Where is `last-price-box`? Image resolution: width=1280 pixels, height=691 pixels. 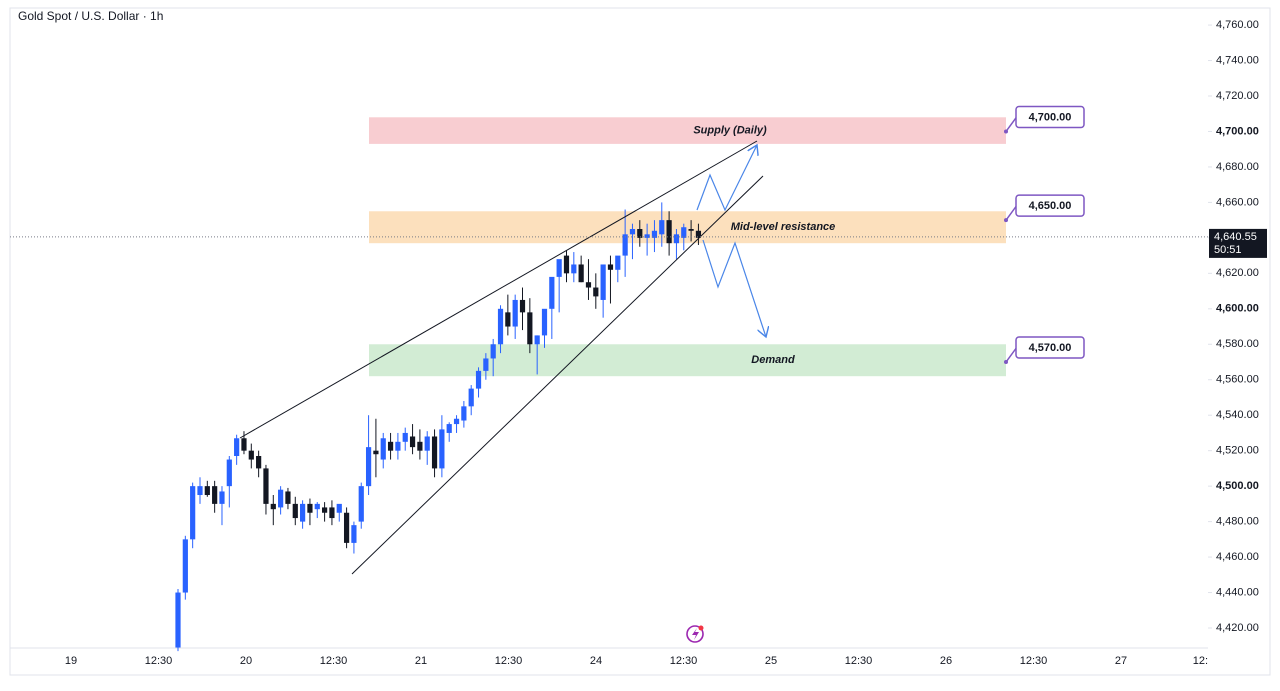 last-price-box is located at coordinates (1238, 243).